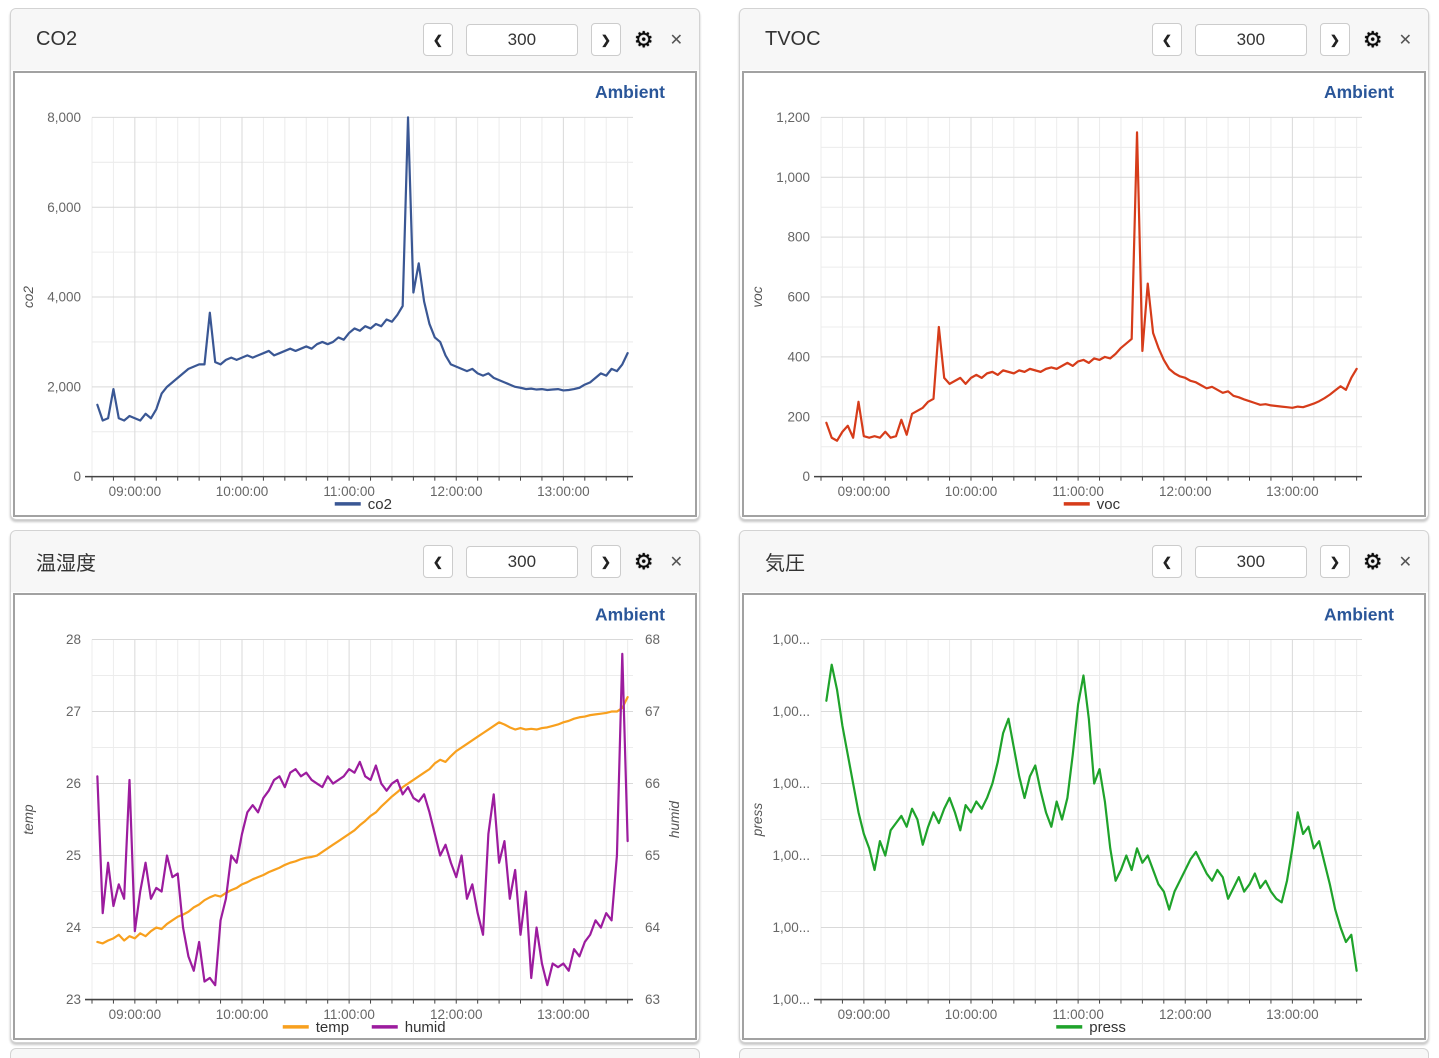 The image size is (1439, 1058). Describe the element at coordinates (425, 1027) in the screenshot. I see `legend-label: humid` at that location.